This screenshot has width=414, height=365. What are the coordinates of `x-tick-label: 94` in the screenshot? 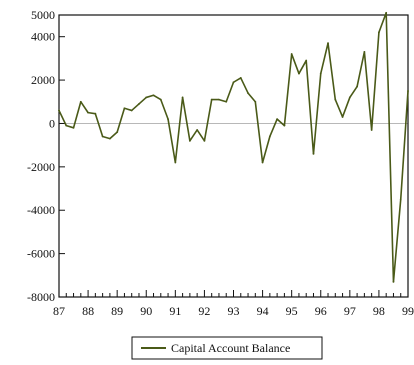 It's located at (263, 311).